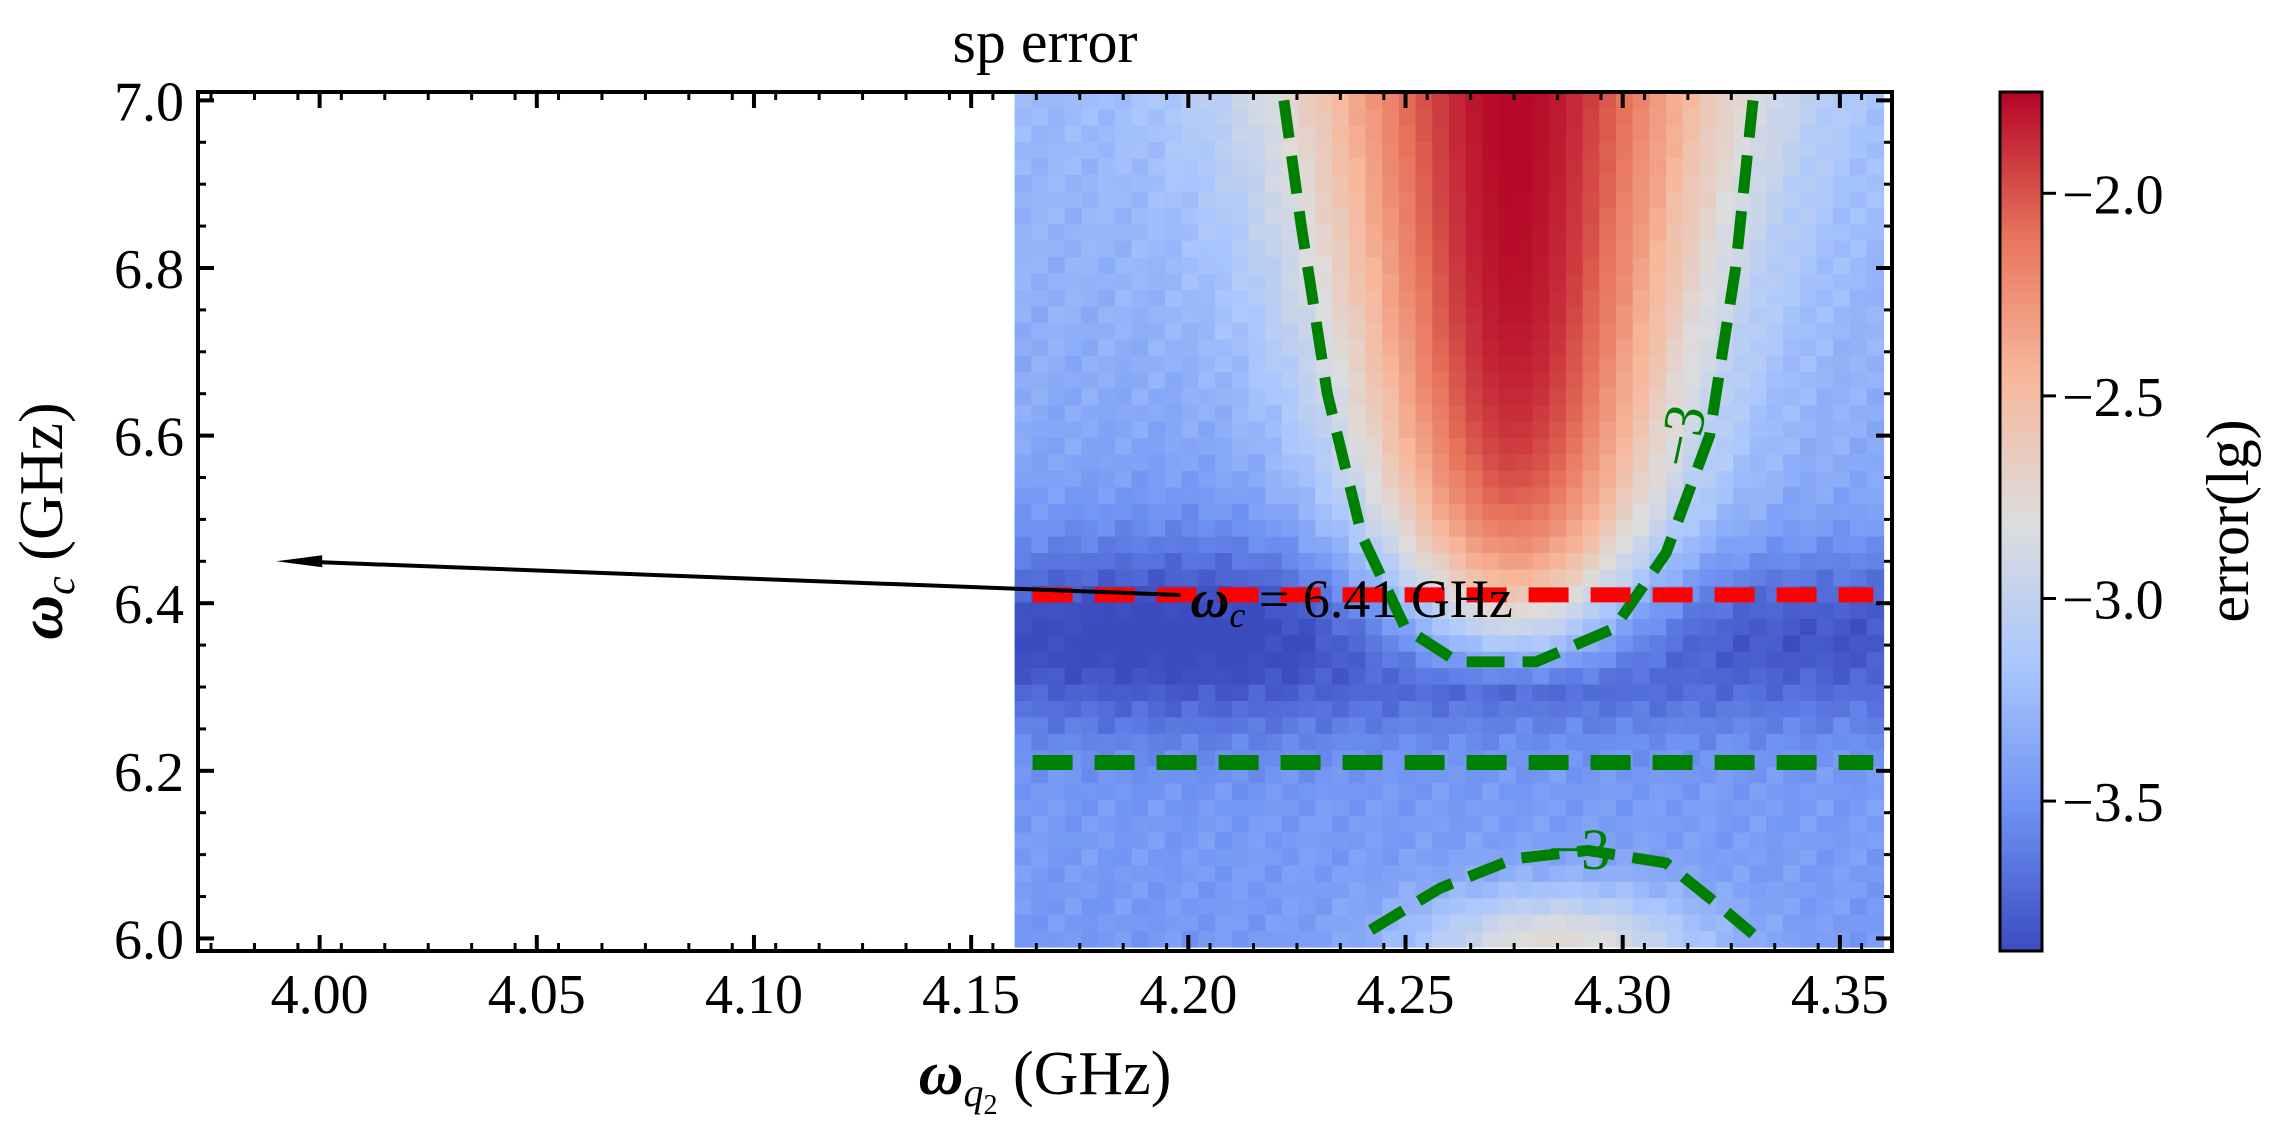  I want to click on x-axis-label-sub: q, so click(973, 1092).